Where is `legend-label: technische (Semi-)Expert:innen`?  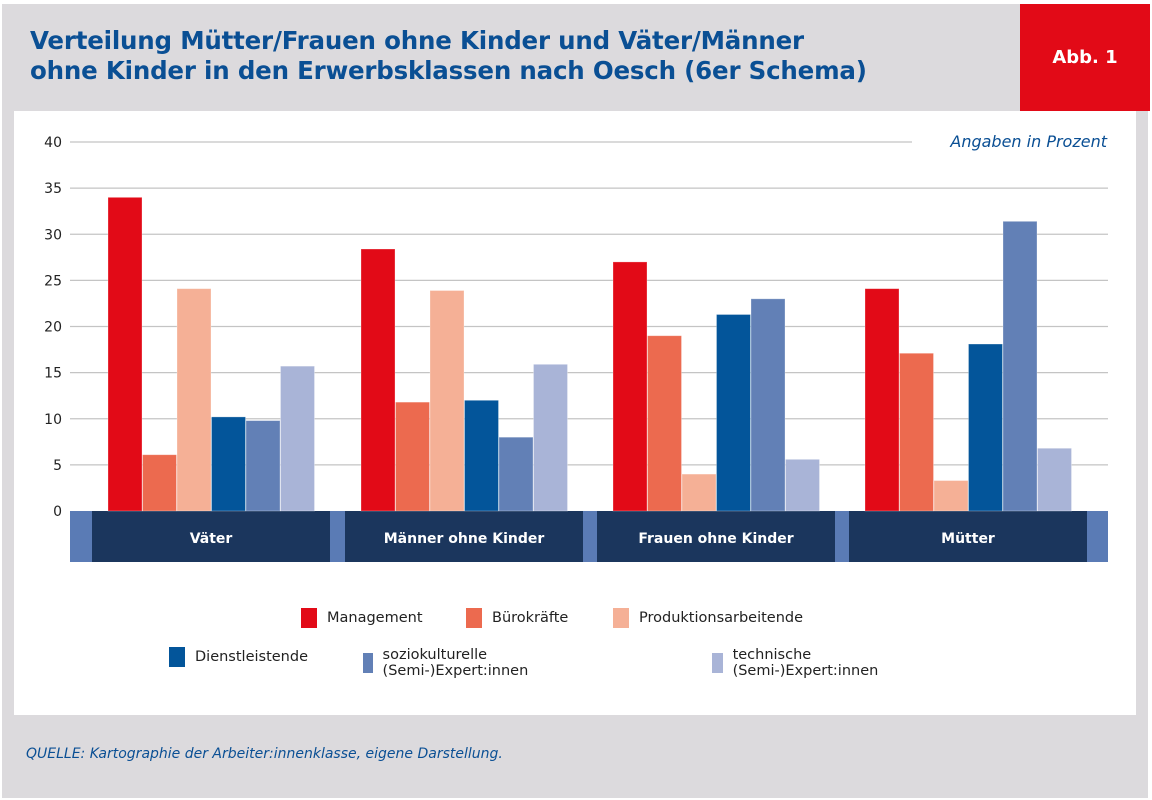
legend-label: technische (Semi-)Expert:innen is located at coordinates (805, 663).